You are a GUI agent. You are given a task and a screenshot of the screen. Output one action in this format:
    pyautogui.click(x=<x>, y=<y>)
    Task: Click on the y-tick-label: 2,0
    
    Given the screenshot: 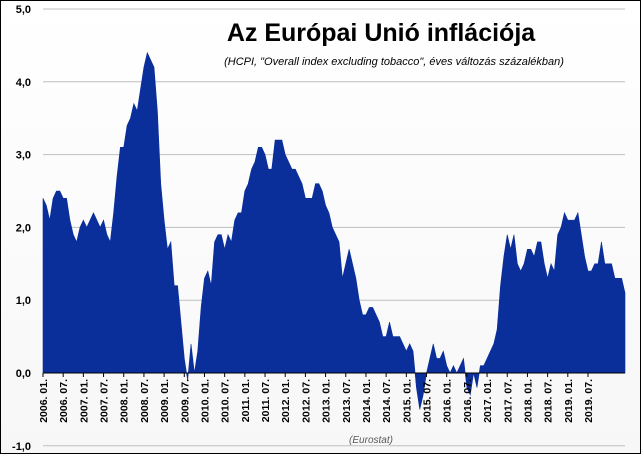 What is the action you would take?
    pyautogui.click(x=23, y=228)
    